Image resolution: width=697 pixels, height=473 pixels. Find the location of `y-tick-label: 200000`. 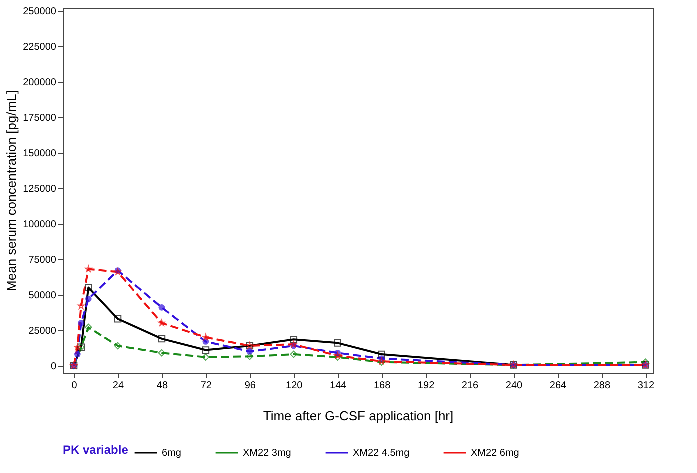

y-tick-label: 200000 is located at coordinates (40, 82).